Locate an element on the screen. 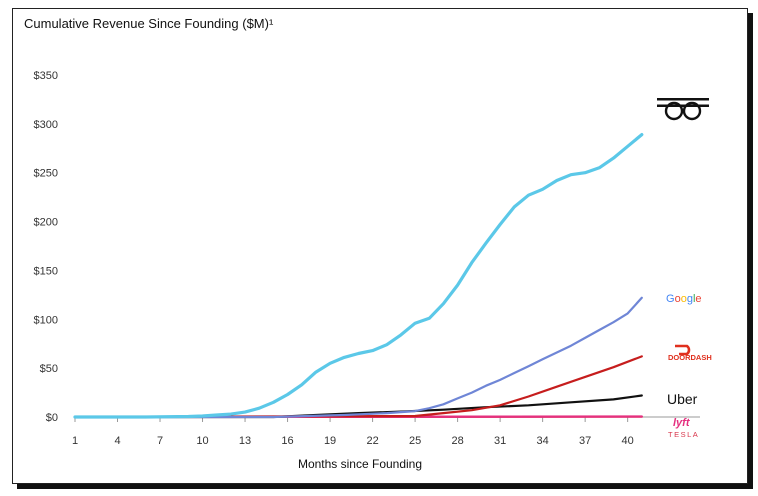  lyft-label: lyft is located at coordinates (682, 423).